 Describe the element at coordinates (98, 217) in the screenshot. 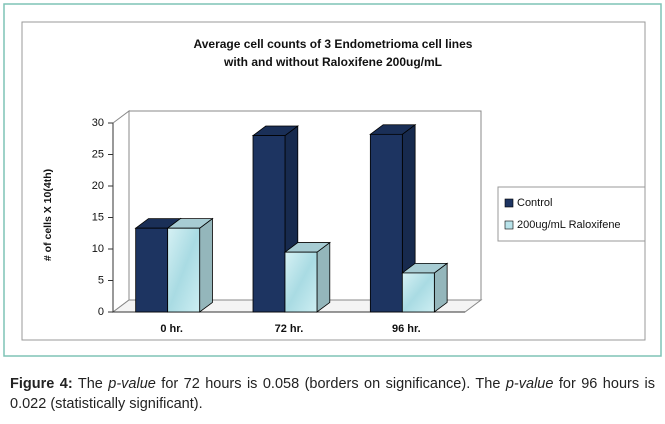

I see `y-tick-label: 15` at that location.